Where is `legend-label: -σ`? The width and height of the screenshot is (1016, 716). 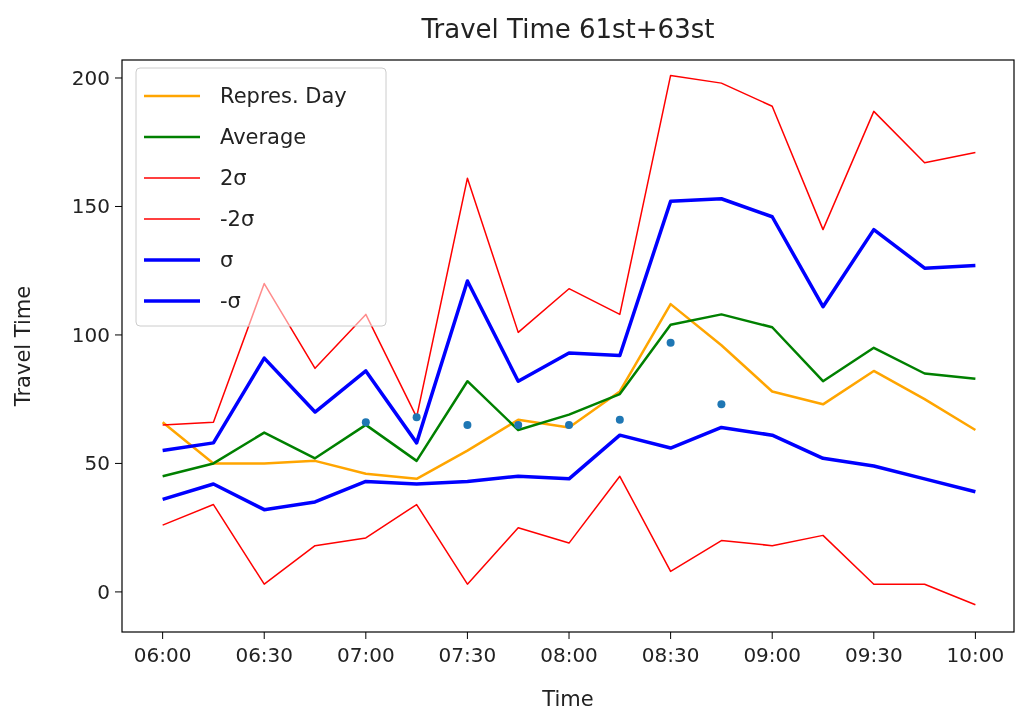 legend-label: -σ is located at coordinates (230, 301).